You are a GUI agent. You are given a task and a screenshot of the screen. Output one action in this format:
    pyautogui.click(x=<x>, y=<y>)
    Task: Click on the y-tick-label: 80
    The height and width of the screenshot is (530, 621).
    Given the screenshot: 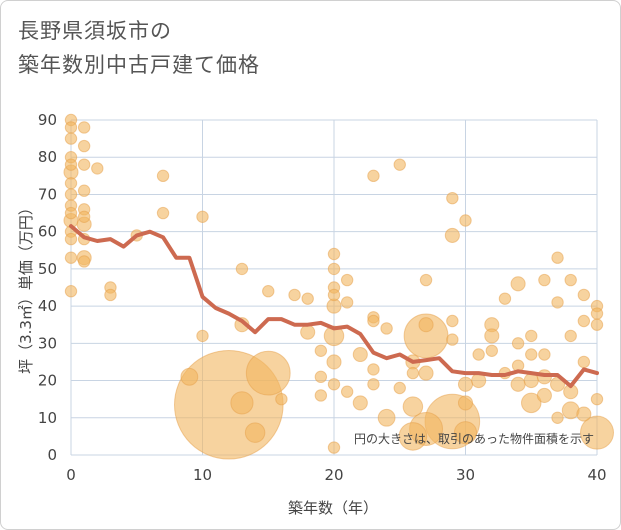 What is the action you would take?
    pyautogui.click(x=47, y=157)
    